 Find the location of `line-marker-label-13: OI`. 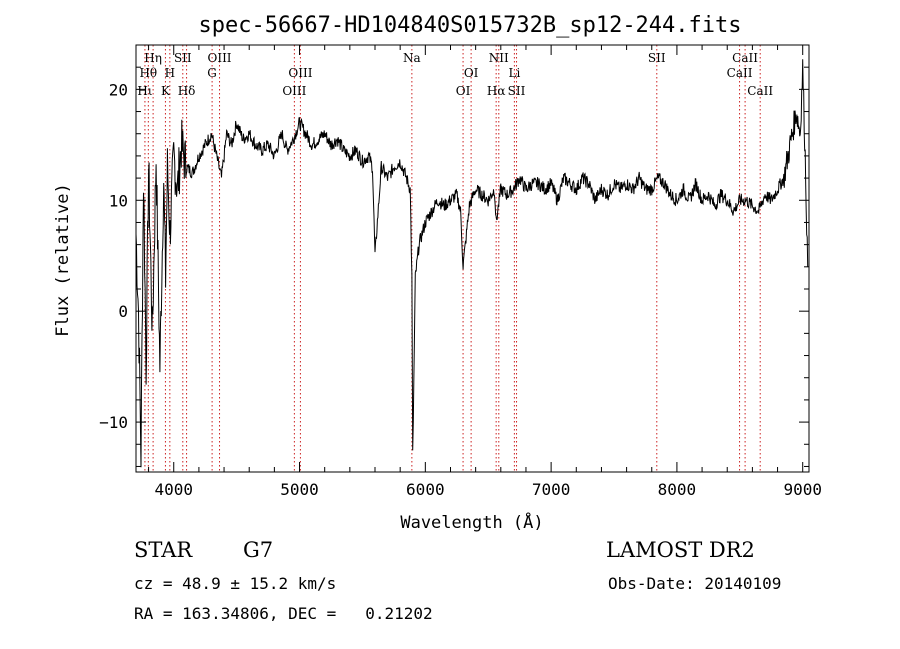

line-marker-label-13: OI is located at coordinates (463, 91).